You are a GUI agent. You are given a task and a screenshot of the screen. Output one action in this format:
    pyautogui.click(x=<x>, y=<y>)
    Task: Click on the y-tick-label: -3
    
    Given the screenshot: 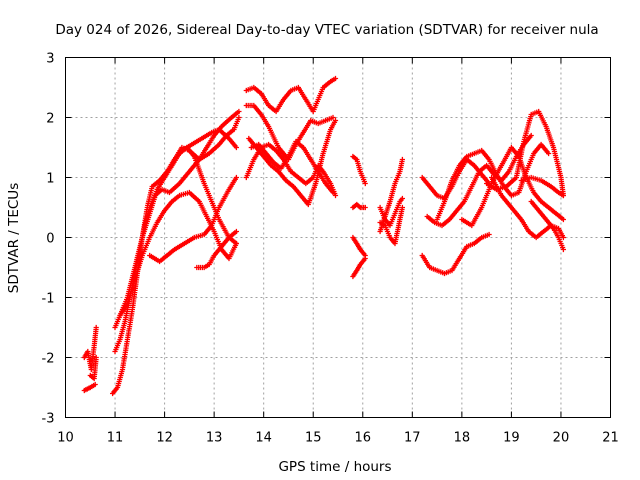 What is the action you would take?
    pyautogui.click(x=48, y=419)
    